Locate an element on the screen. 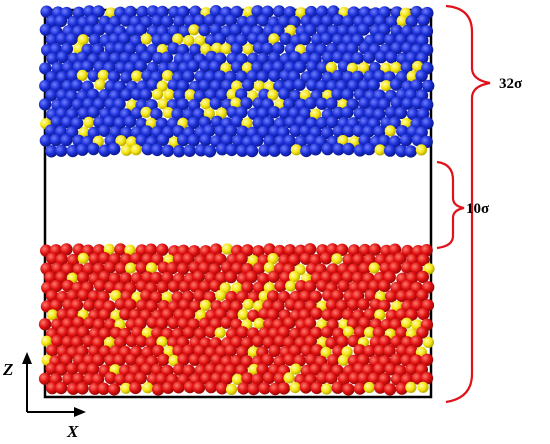 This screenshot has height=444, width=550. x-arrow-icon is located at coordinates (80, 412).